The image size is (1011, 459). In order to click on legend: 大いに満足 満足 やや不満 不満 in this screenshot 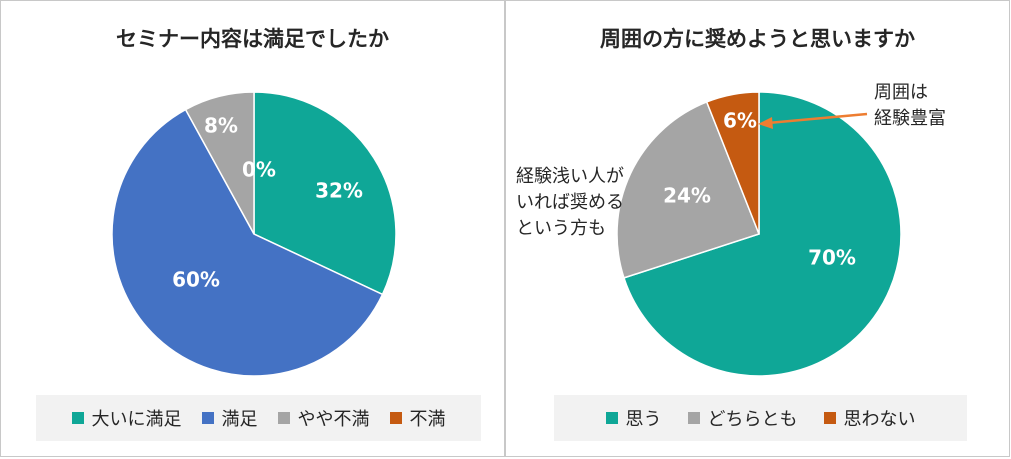, I will do `click(258, 418)`.